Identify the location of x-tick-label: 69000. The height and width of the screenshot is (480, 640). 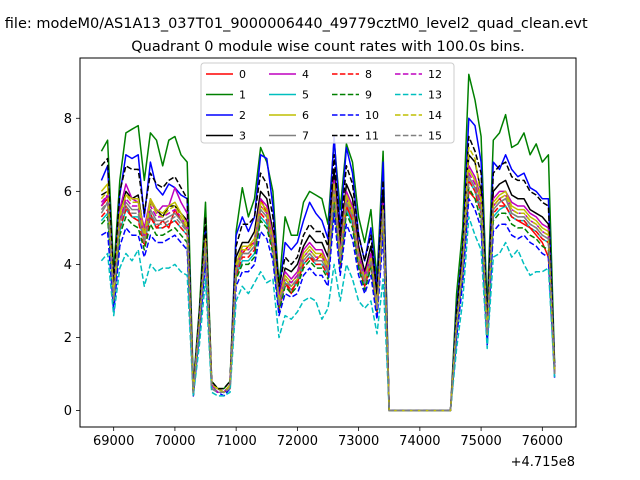
(113, 441).